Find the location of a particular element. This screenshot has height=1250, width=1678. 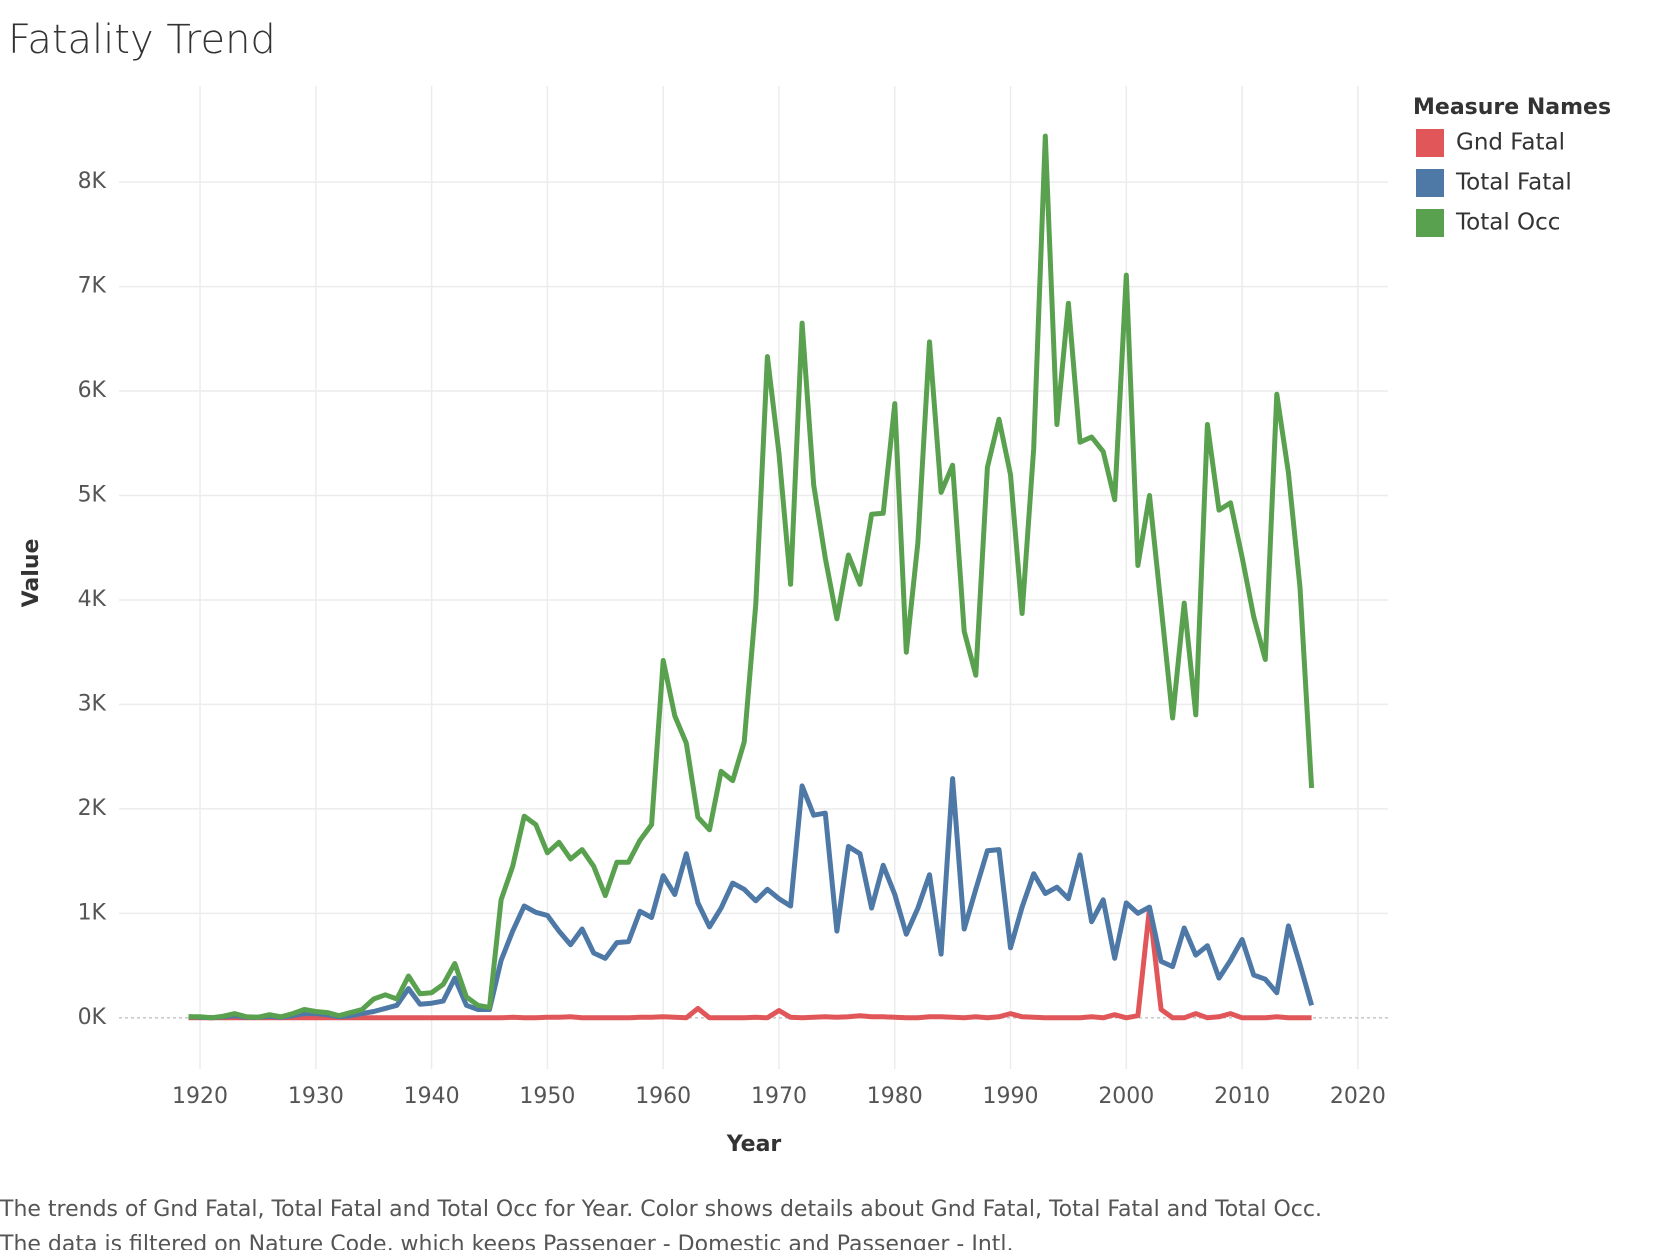

x-tick-label: 1990 is located at coordinates (1011, 1096).